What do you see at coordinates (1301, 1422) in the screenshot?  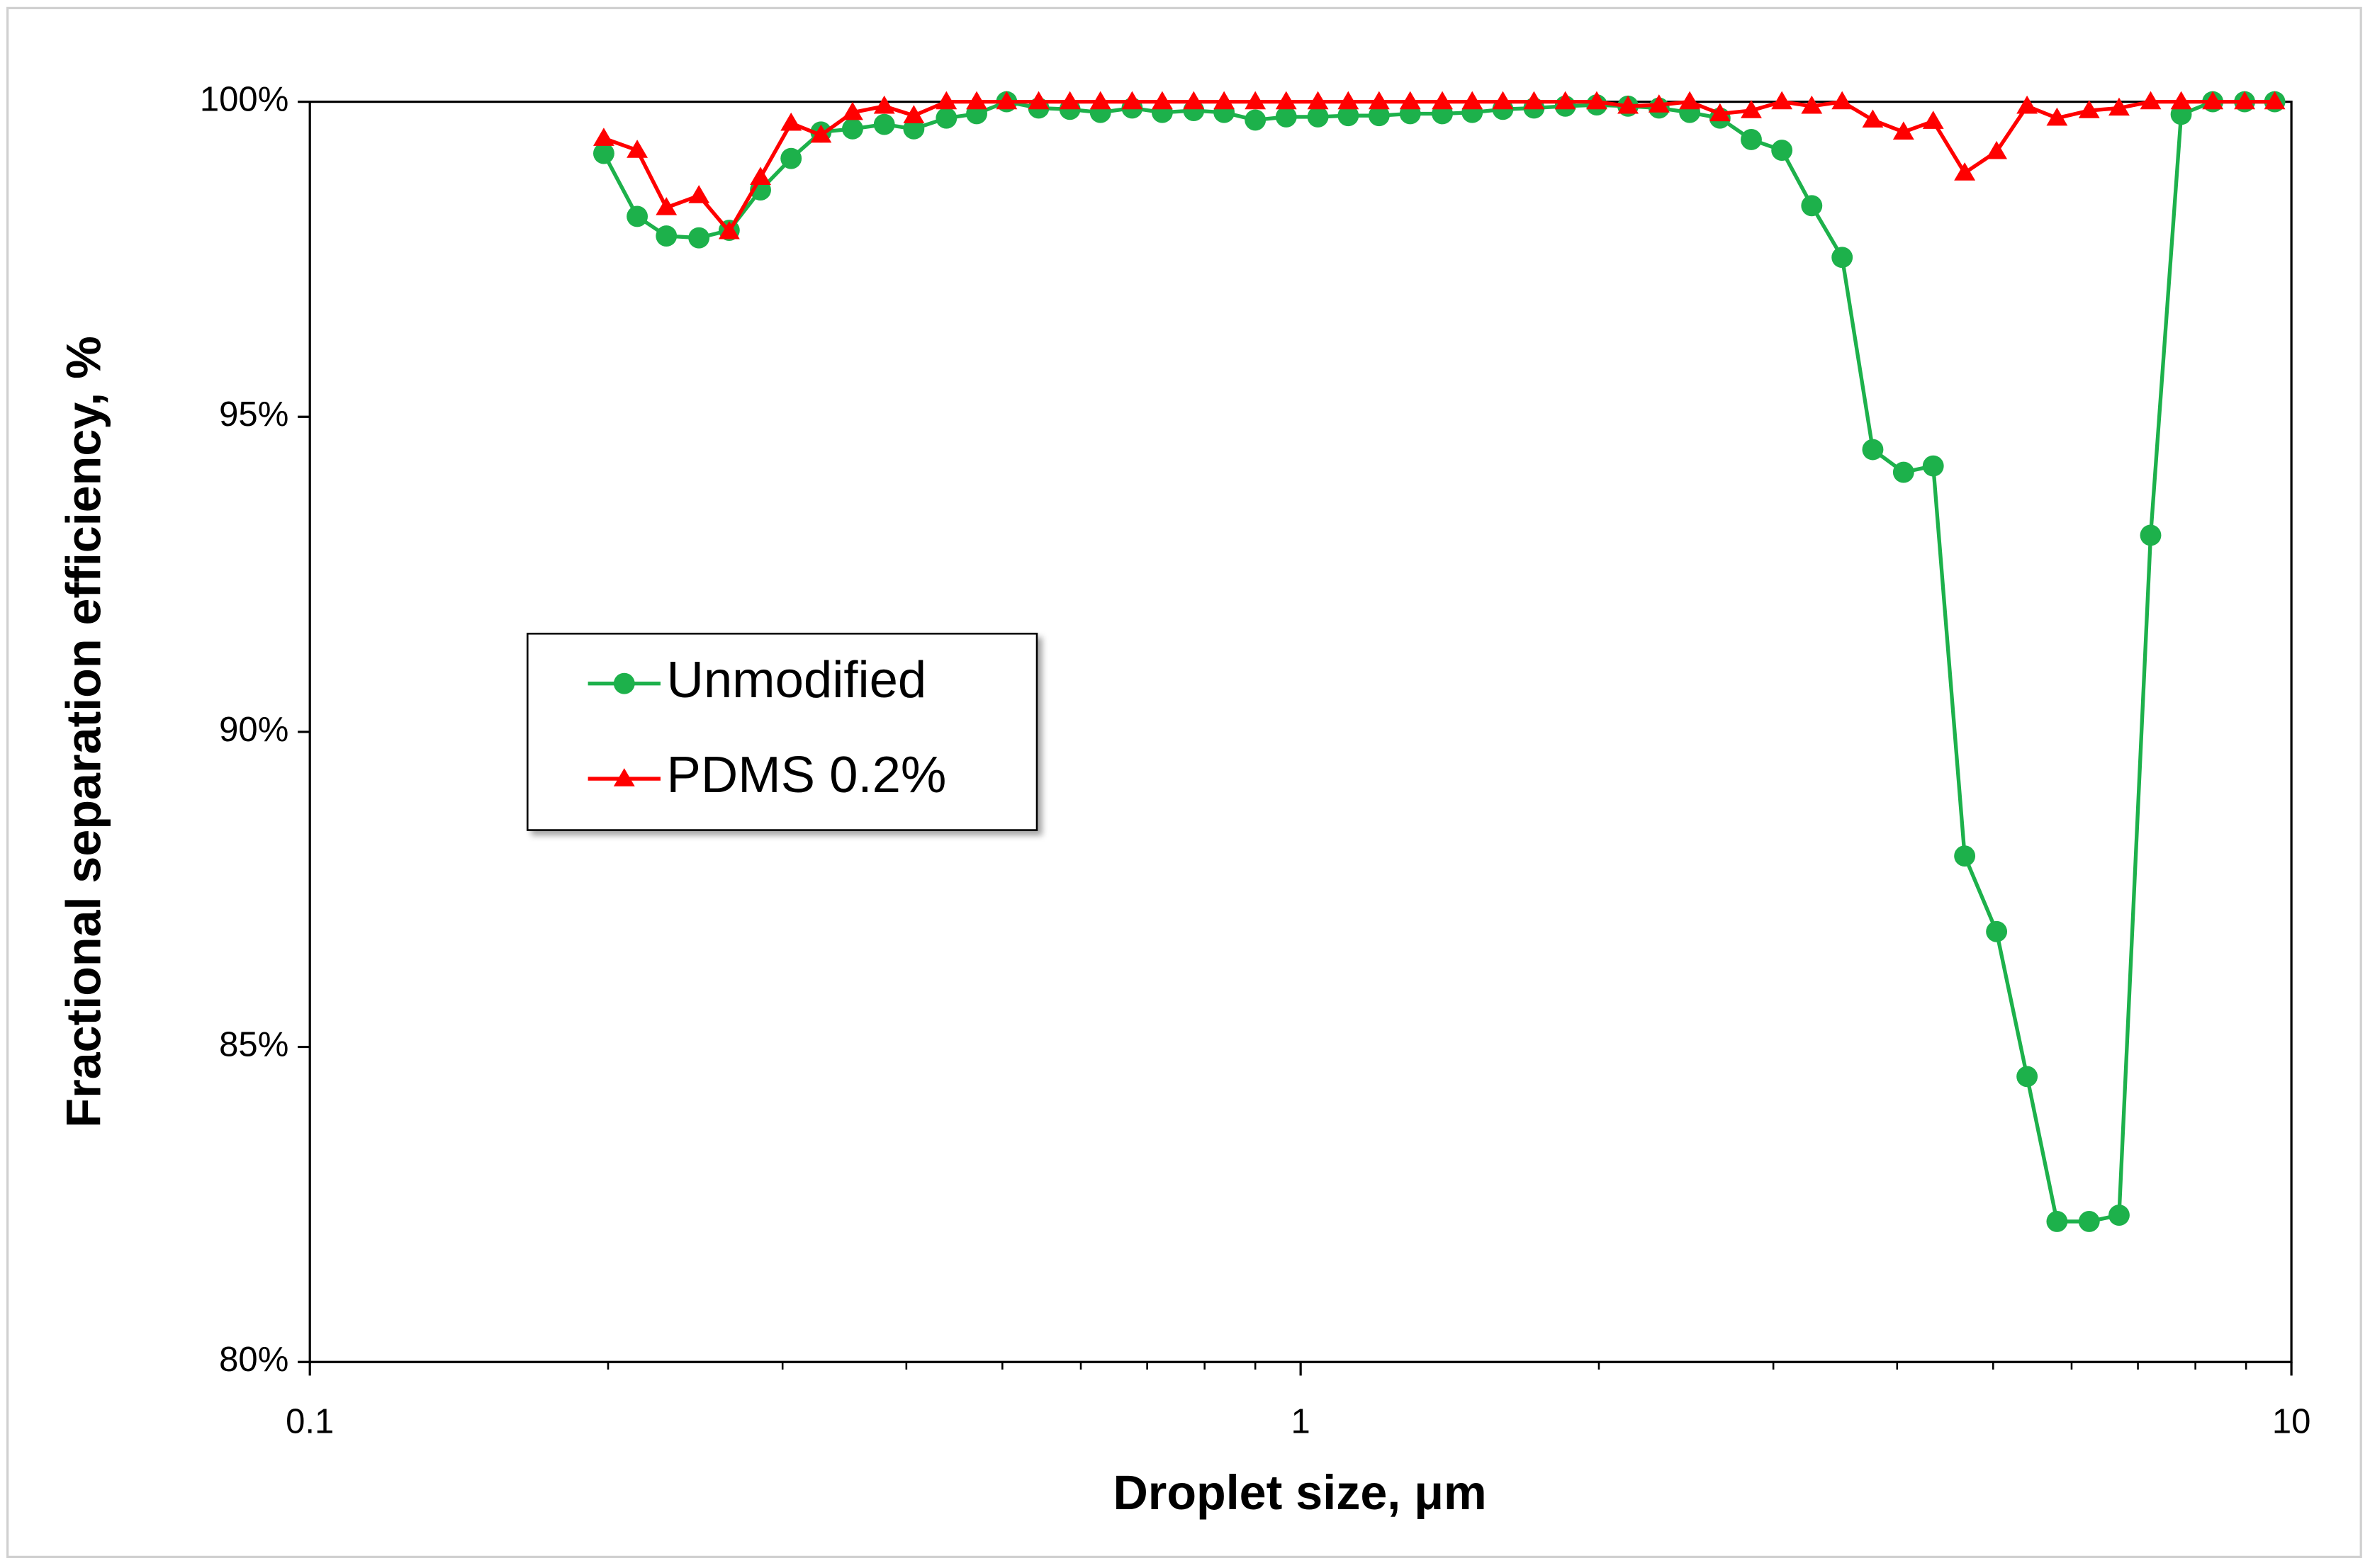 I see `x-tick-label: 1` at bounding box center [1301, 1422].